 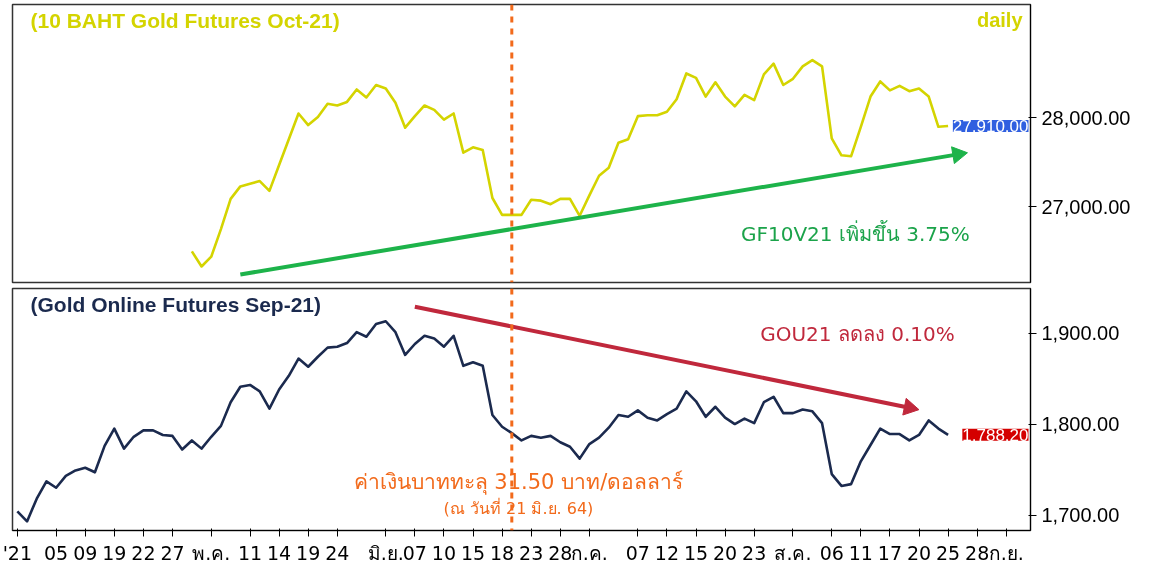 I want to click on x-tick-label: 17, so click(x=890, y=552).